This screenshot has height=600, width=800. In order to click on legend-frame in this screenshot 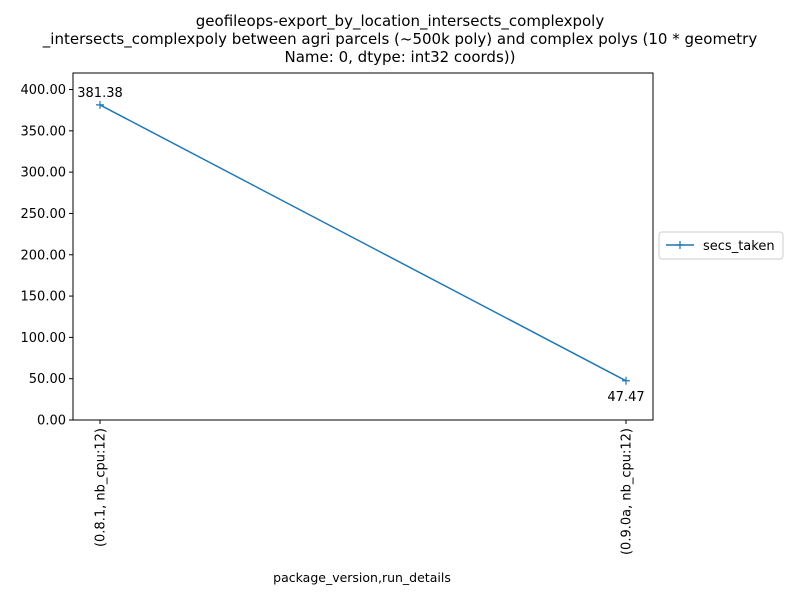, I will do `click(721, 245)`.